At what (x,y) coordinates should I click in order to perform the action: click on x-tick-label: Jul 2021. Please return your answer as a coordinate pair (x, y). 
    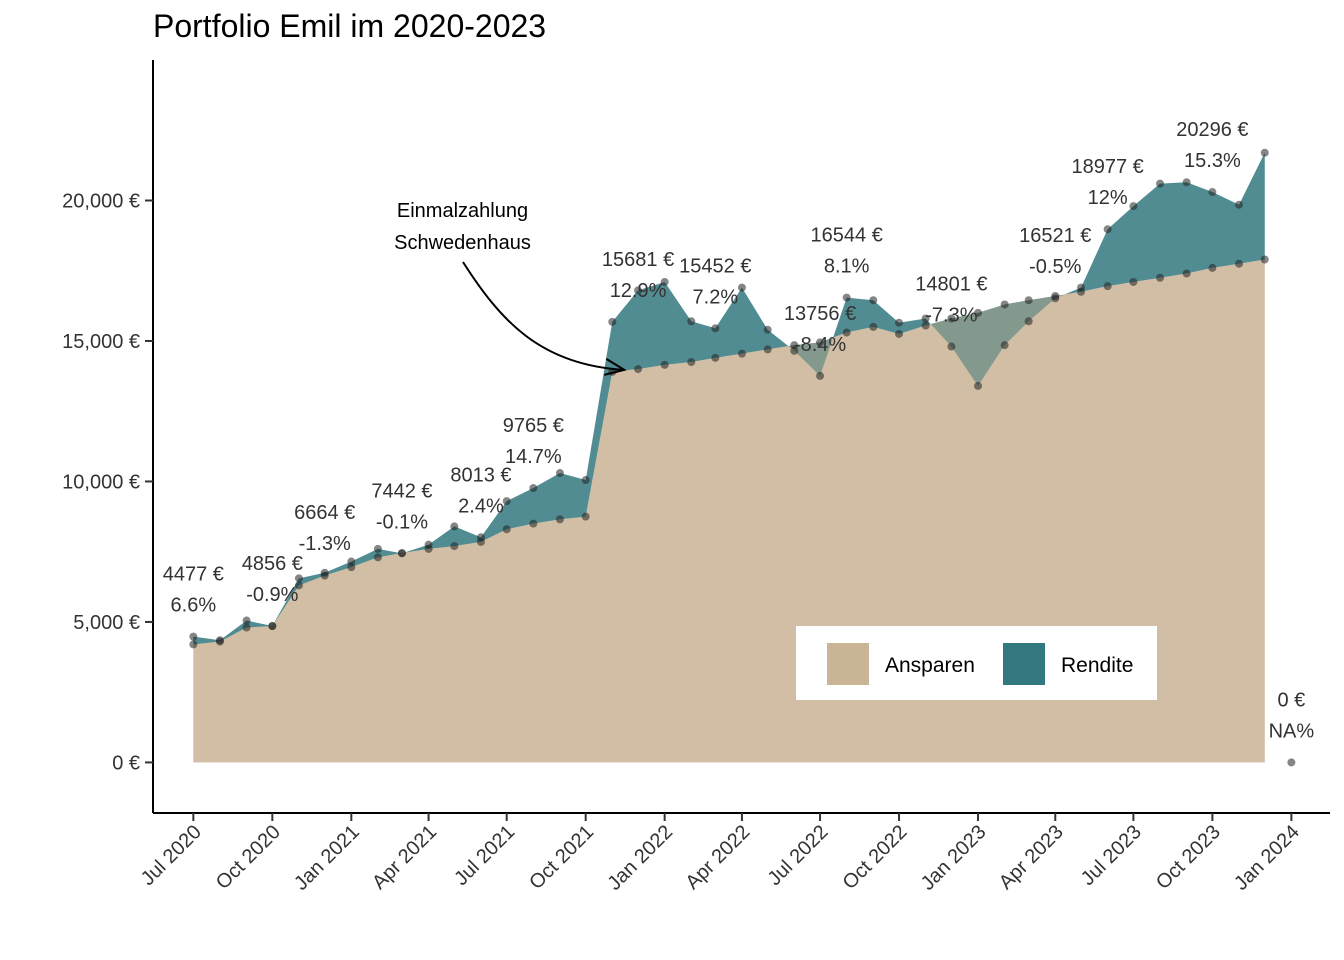
    Looking at the image, I should click on (484, 855).